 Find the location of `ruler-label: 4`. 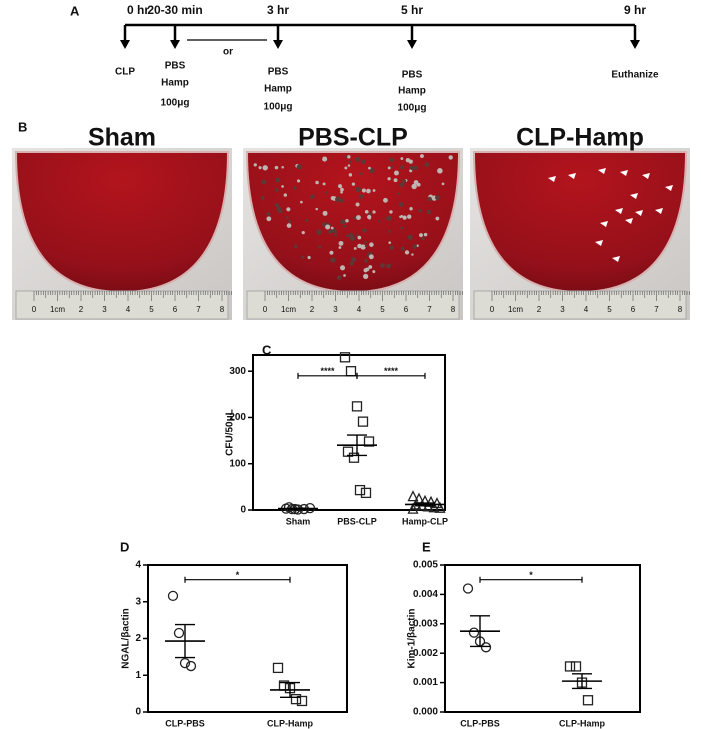

ruler-label: 4 is located at coordinates (359, 309).